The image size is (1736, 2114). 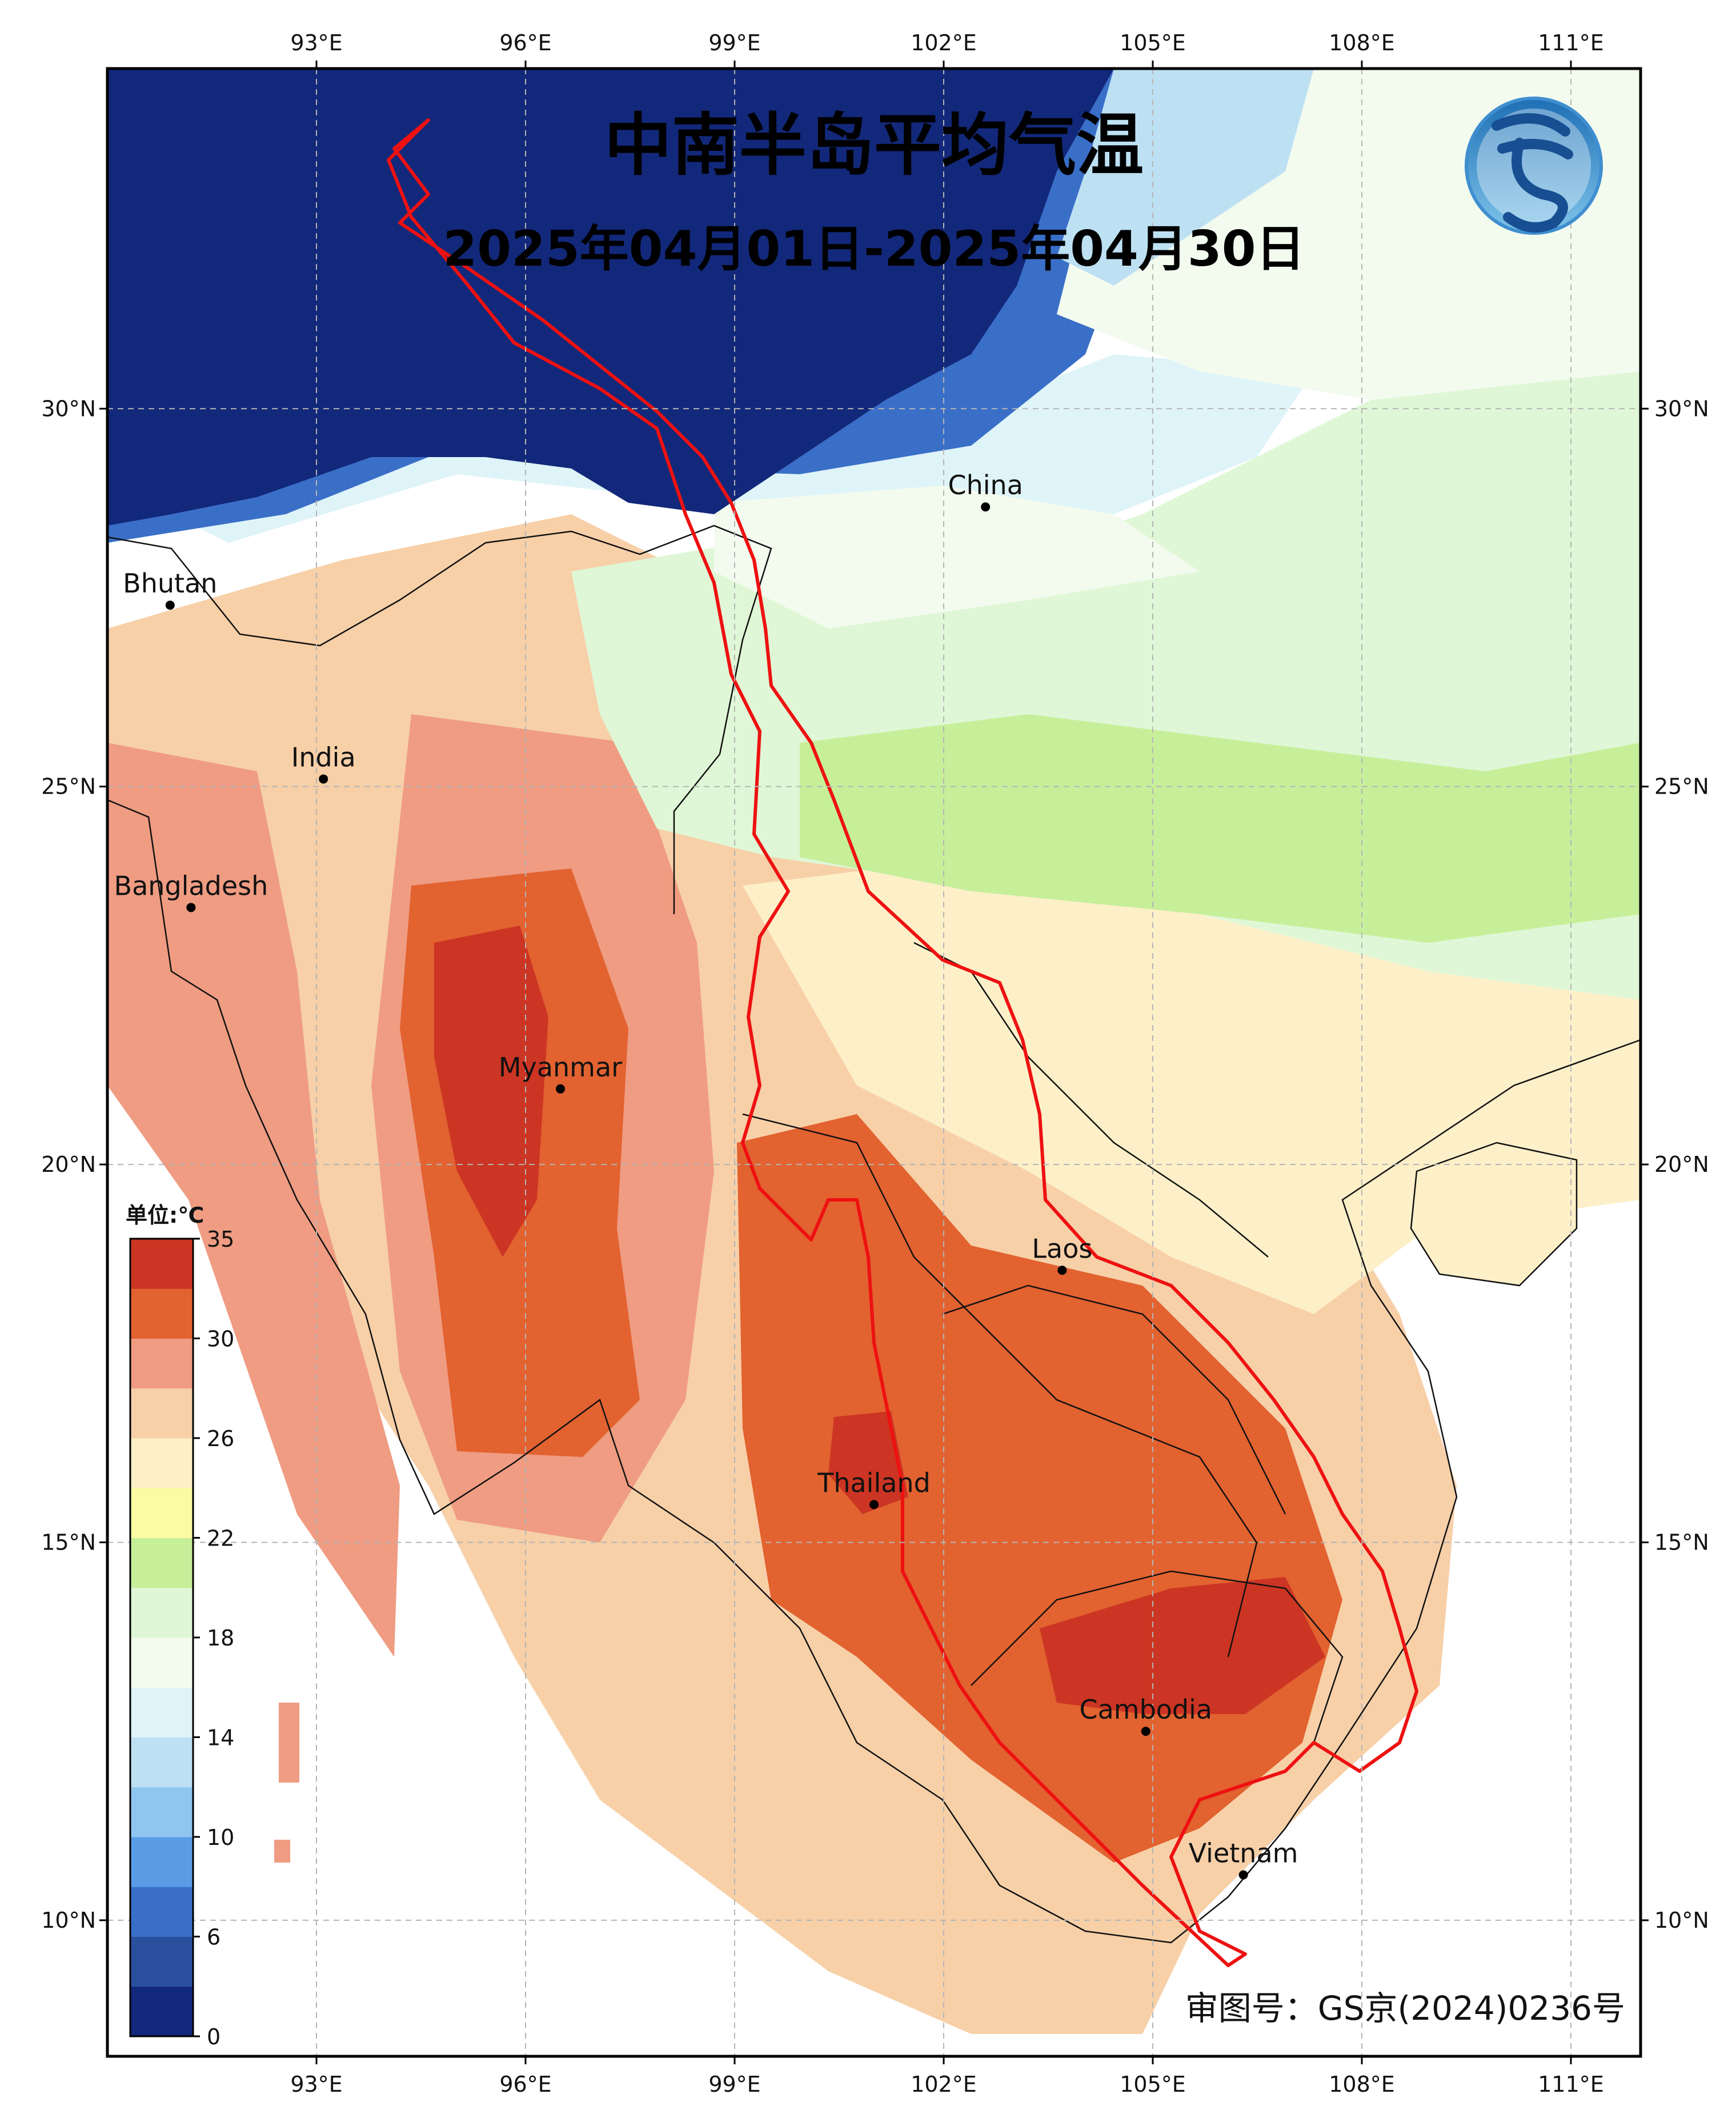 What do you see at coordinates (1243, 1854) in the screenshot?
I see `country-label: Vietnam` at bounding box center [1243, 1854].